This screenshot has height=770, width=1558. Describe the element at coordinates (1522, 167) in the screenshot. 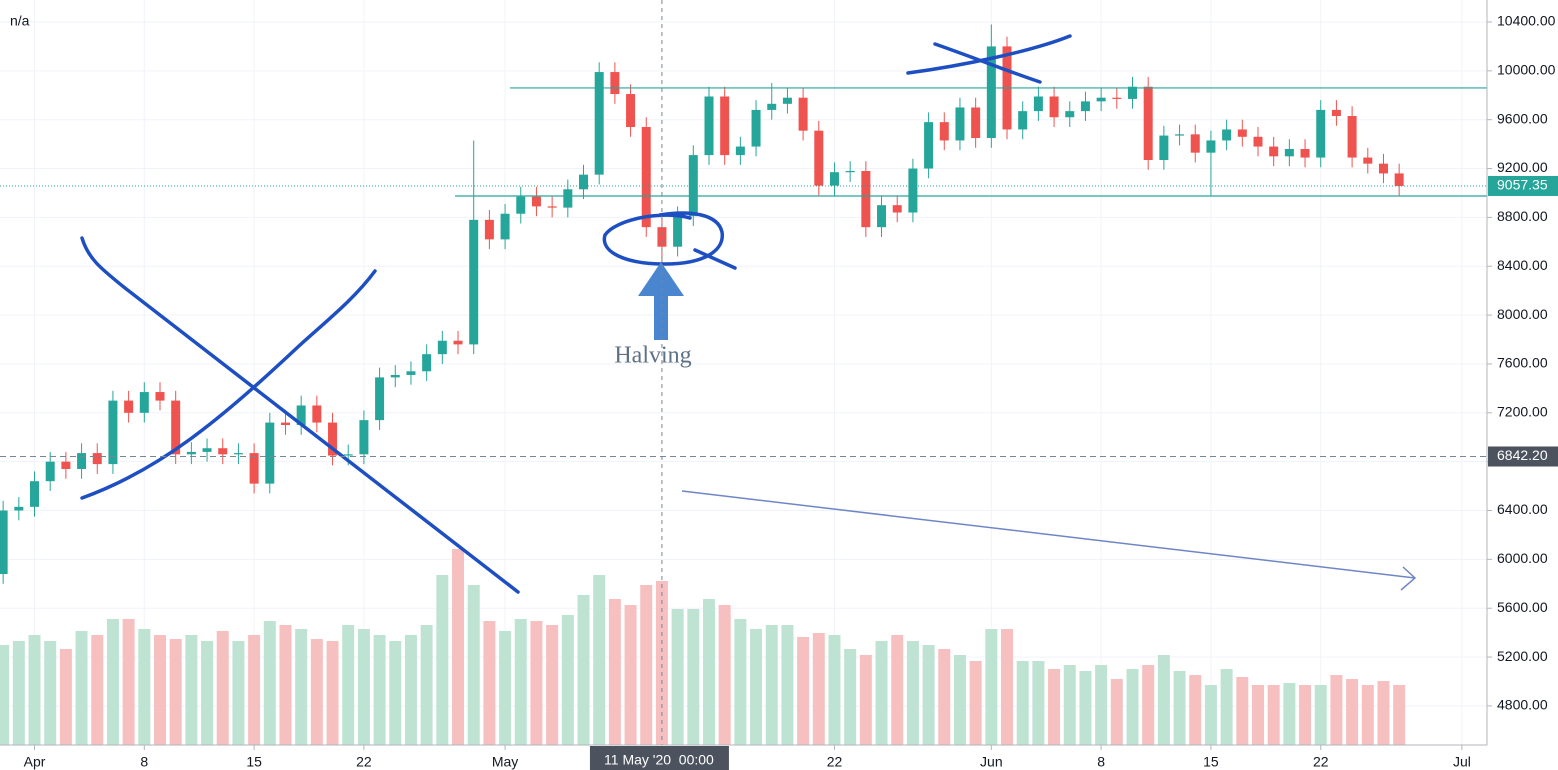

I see `y-tick-label: 9200.00` at that location.